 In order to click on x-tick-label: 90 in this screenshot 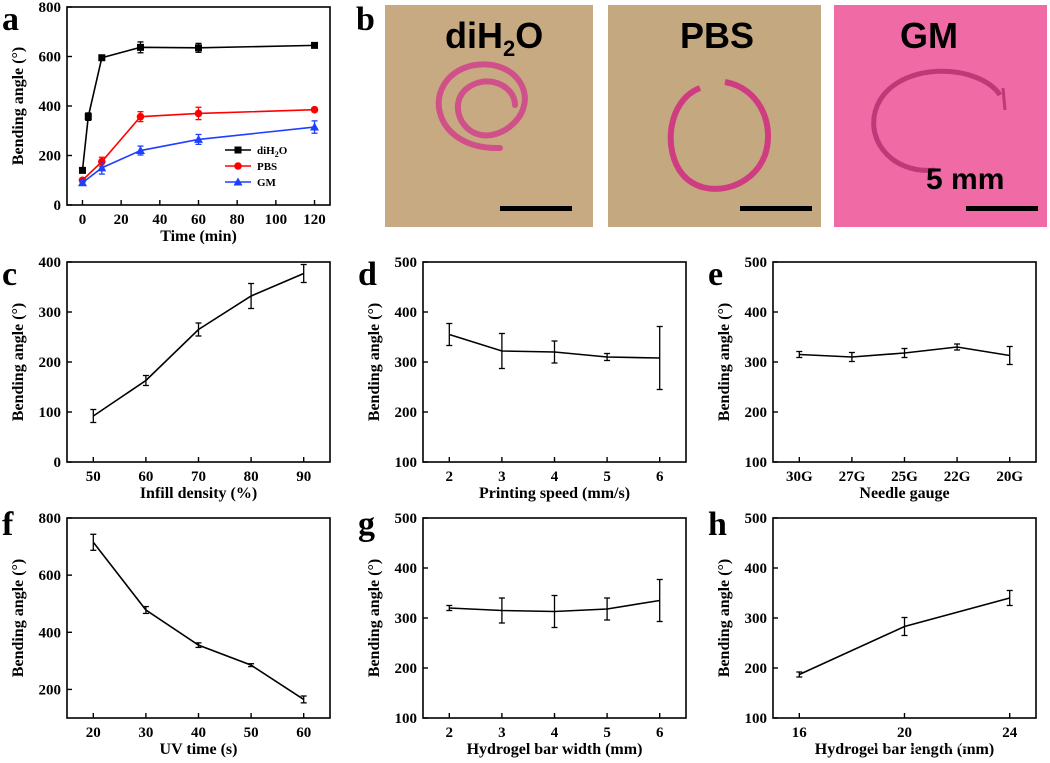, I will do `click(303, 477)`.